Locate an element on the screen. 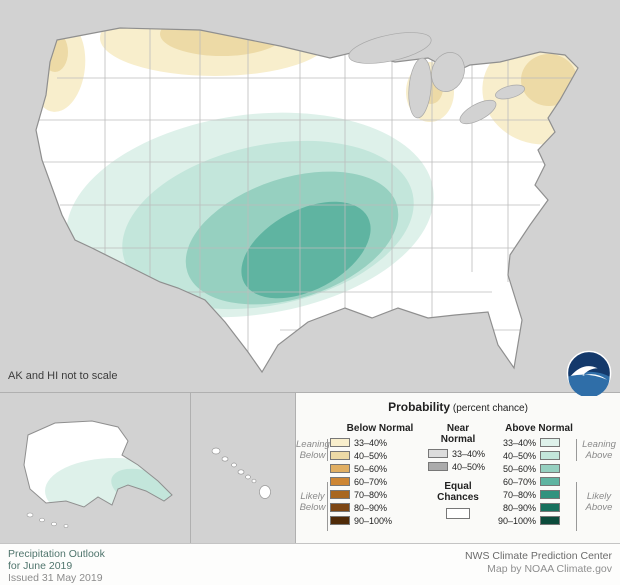  aleutian-islands is located at coordinates (47, 520).